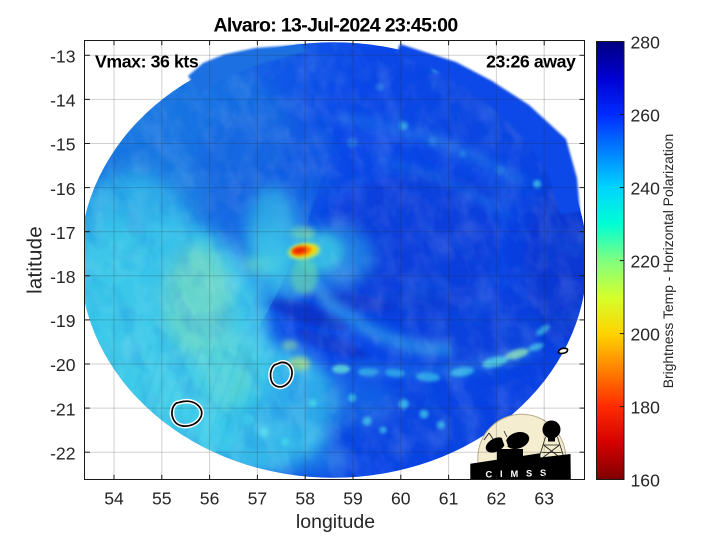 The height and width of the screenshot is (540, 720). Describe the element at coordinates (646, 407) in the screenshot. I see `svg-text: 180` at that location.